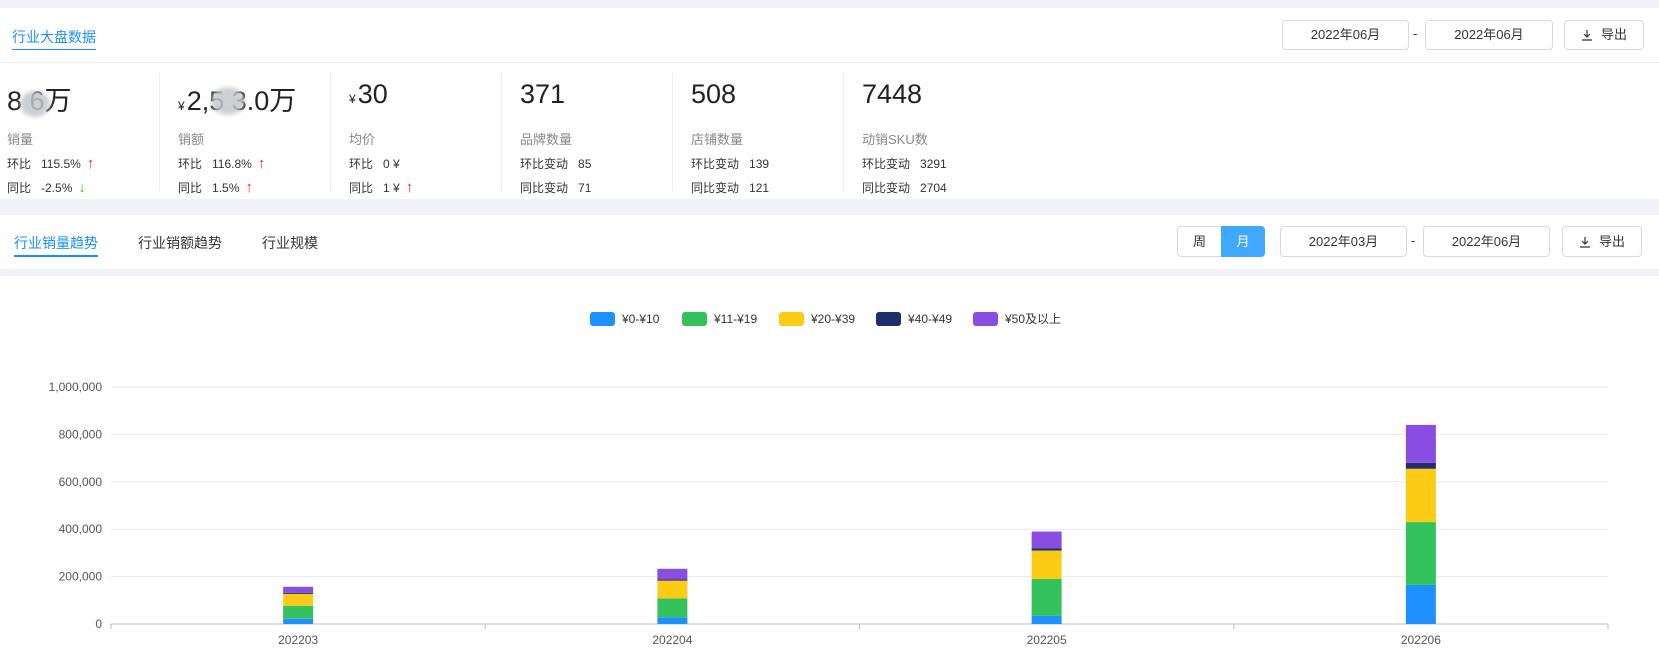 The image size is (1659, 664). I want to click on change-value: 121, so click(759, 188).